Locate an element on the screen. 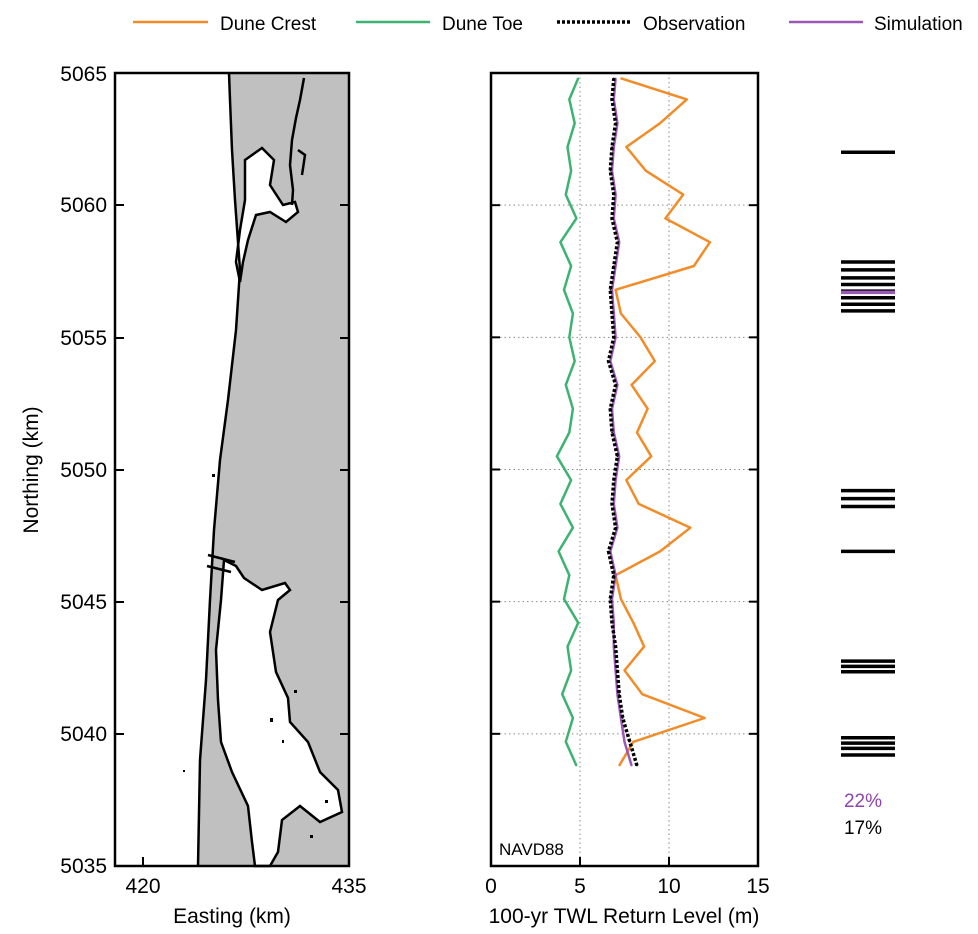 This screenshot has height=934, width=978. observed-percent: 17% is located at coordinates (863, 828).